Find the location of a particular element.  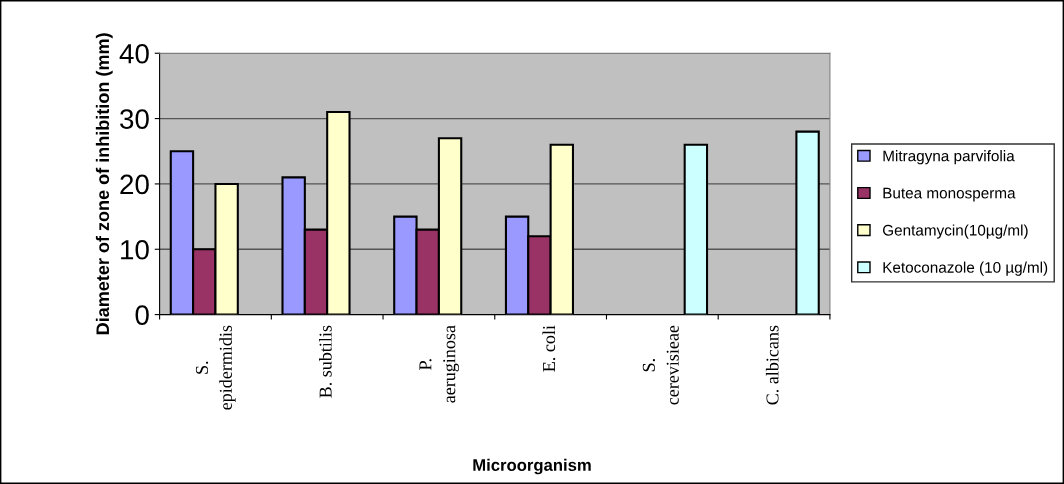

legend-label: Gentamycin(10µg/ml) is located at coordinates (955, 231).